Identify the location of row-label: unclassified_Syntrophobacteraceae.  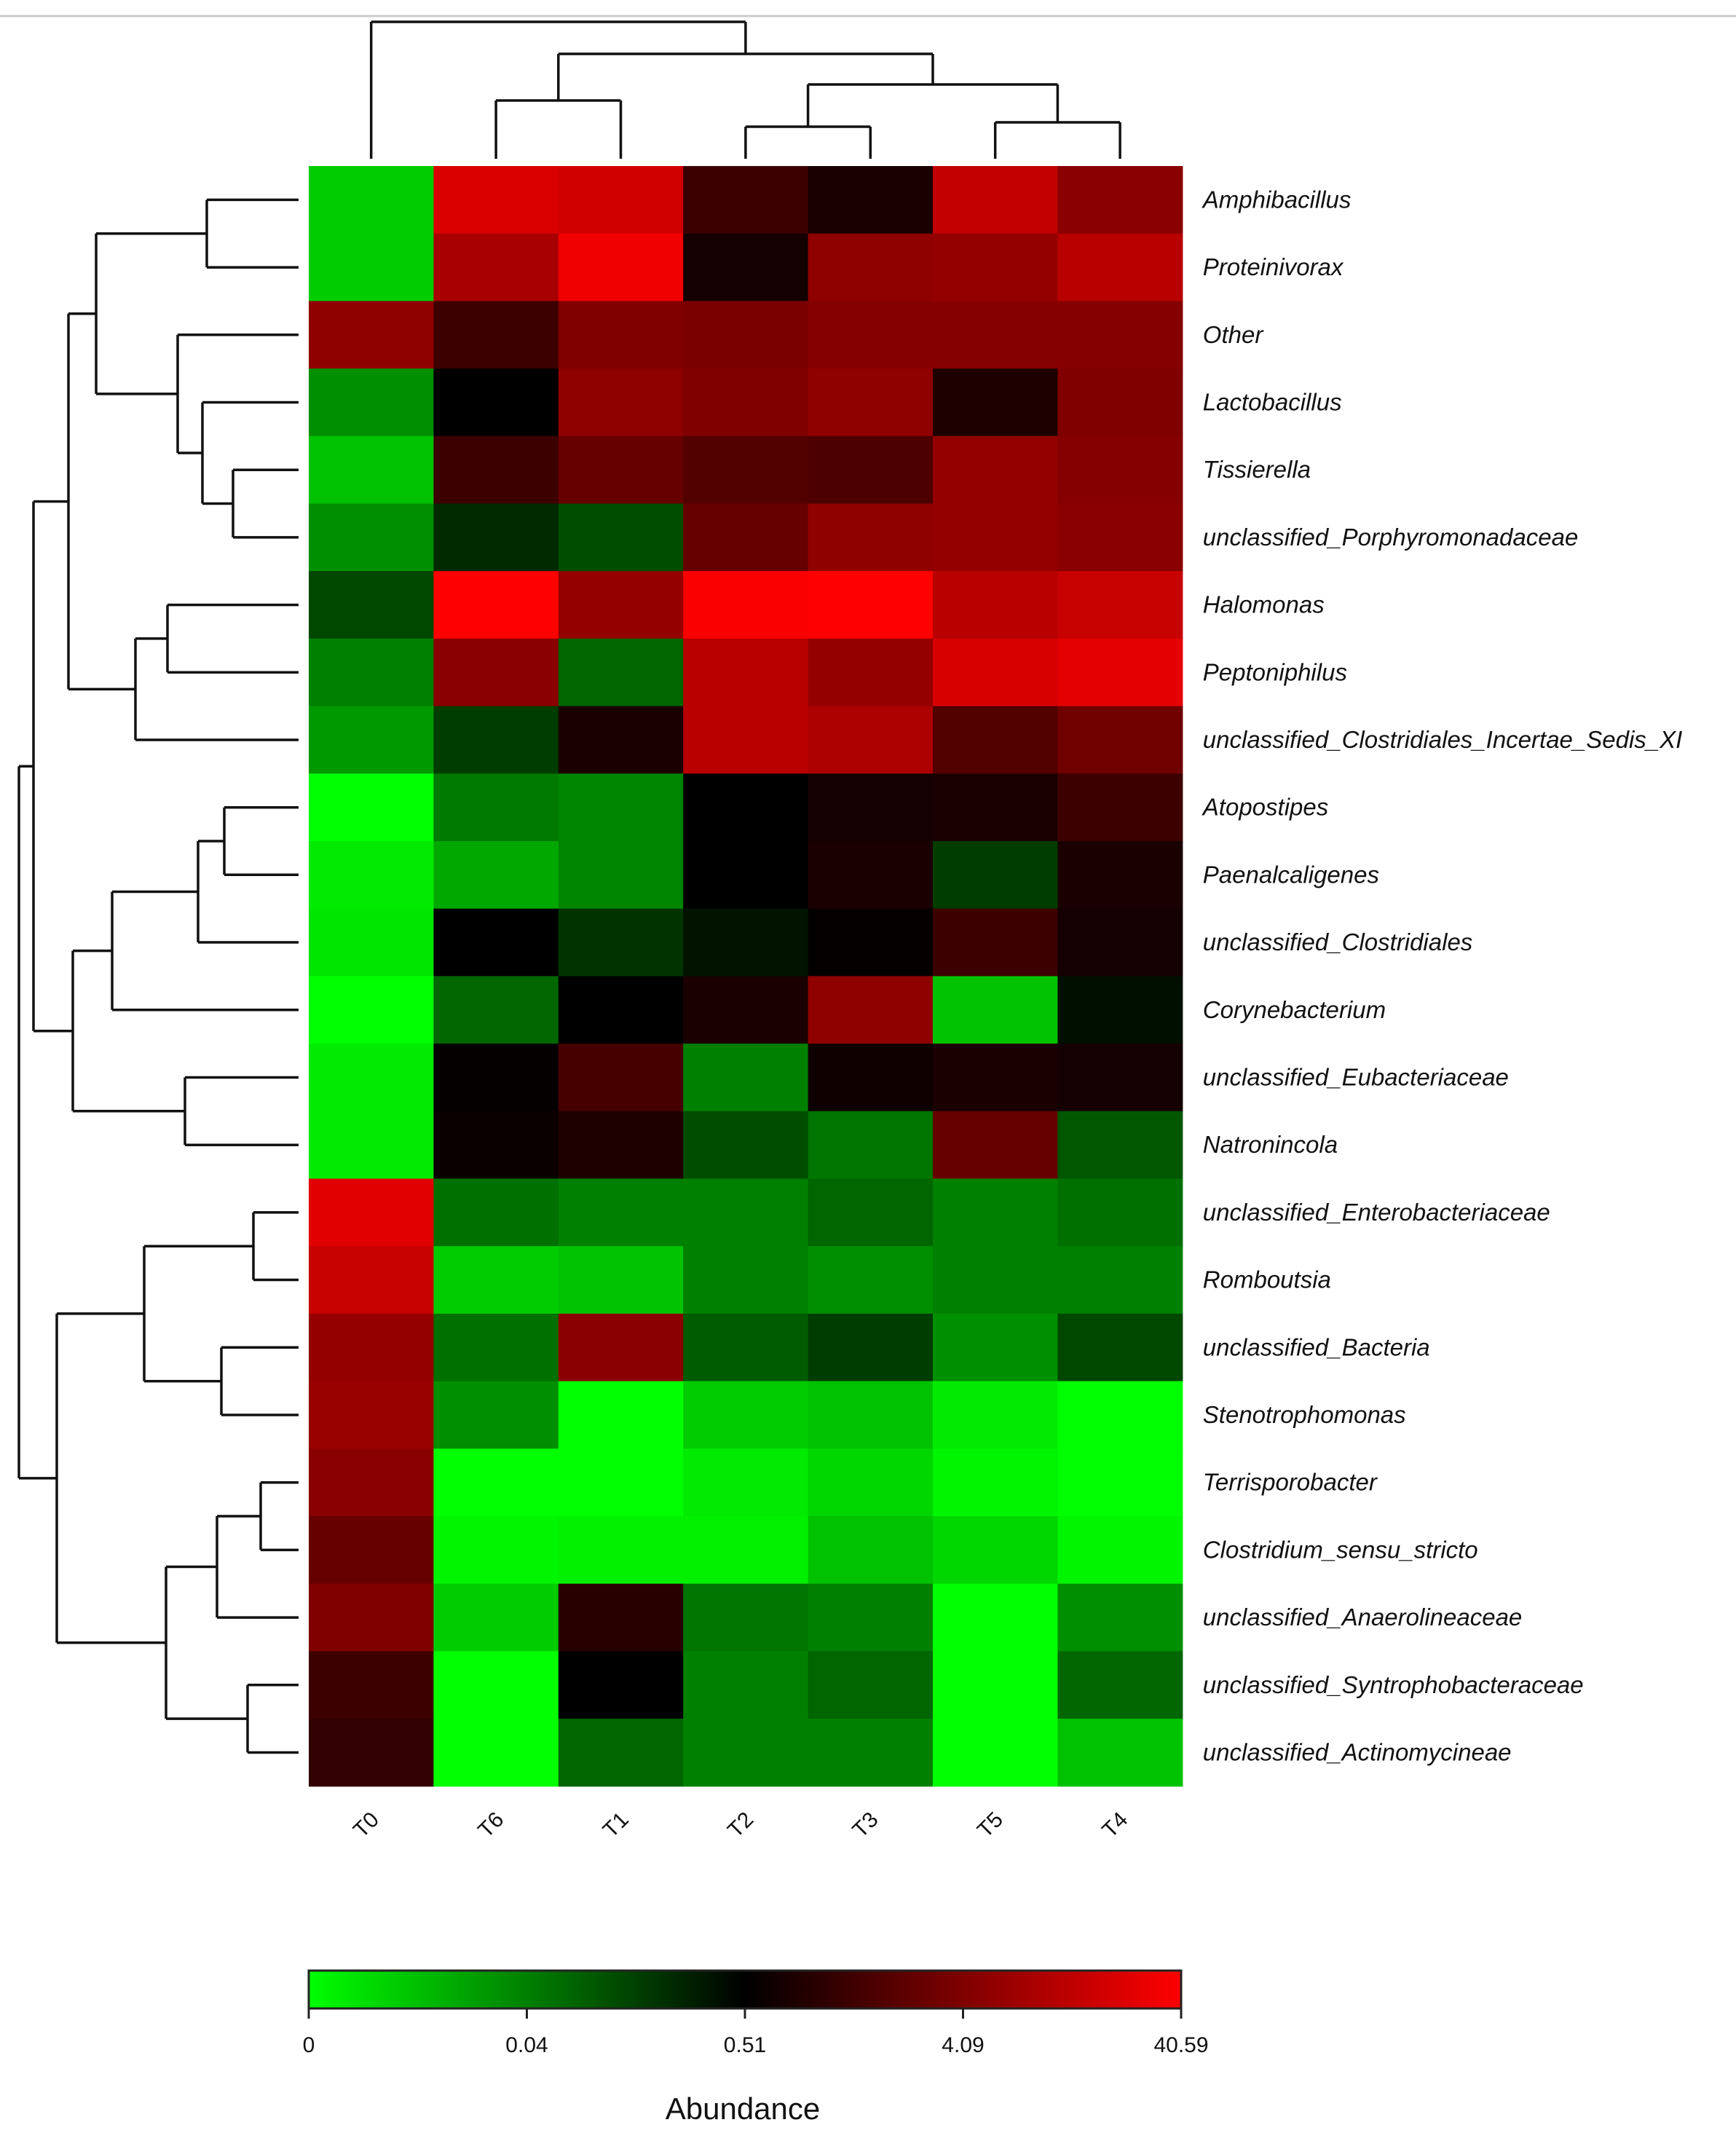
(1394, 1684).